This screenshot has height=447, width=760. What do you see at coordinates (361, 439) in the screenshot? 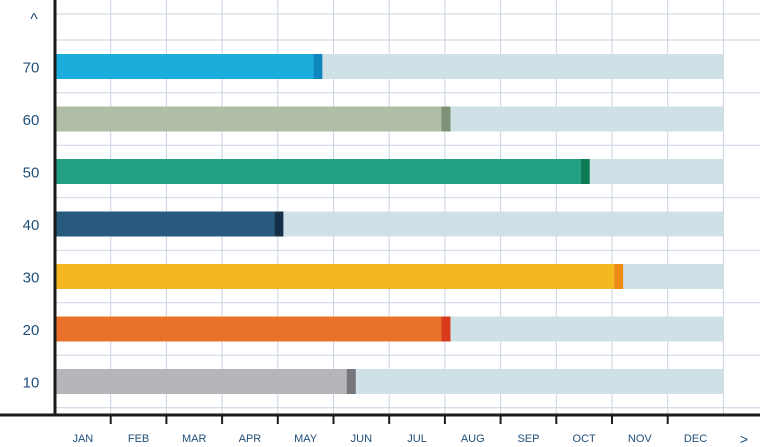
I see `x-tick-label: JUN` at bounding box center [361, 439].